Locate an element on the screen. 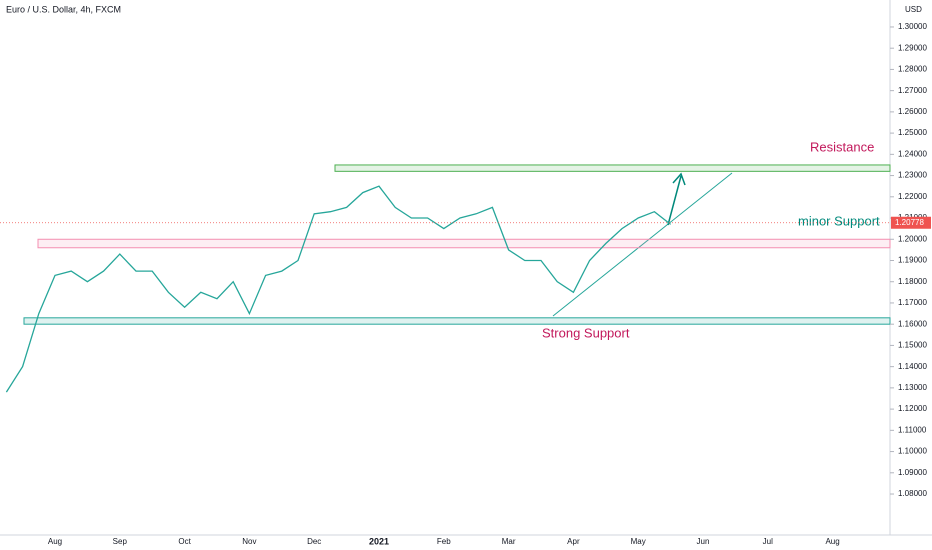  x-tick-label: May is located at coordinates (638, 541).